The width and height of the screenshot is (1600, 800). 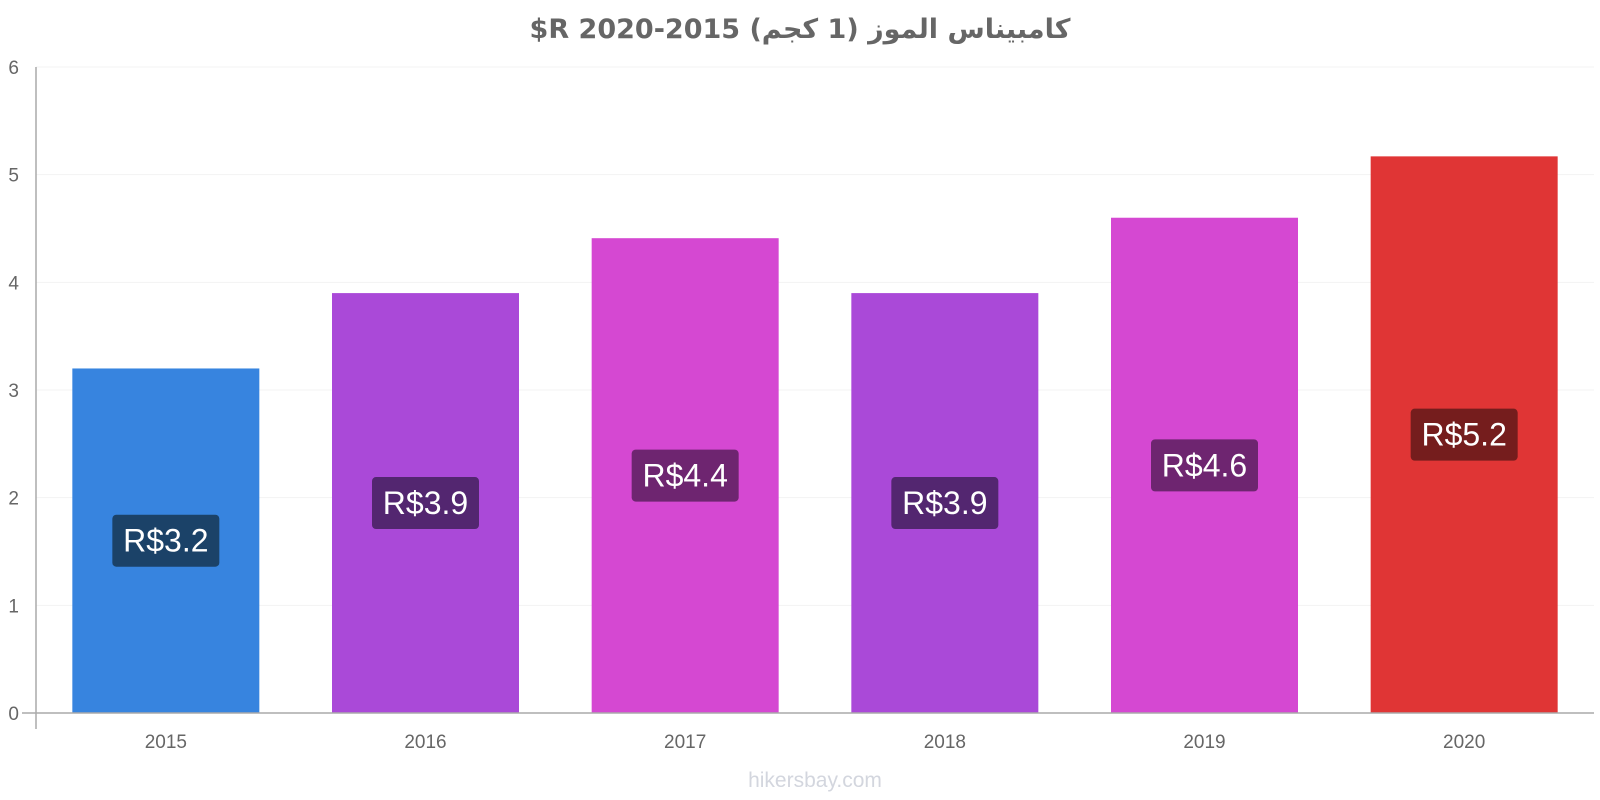 What do you see at coordinates (685, 742) in the screenshot?
I see `x-tick-label: 2017` at bounding box center [685, 742].